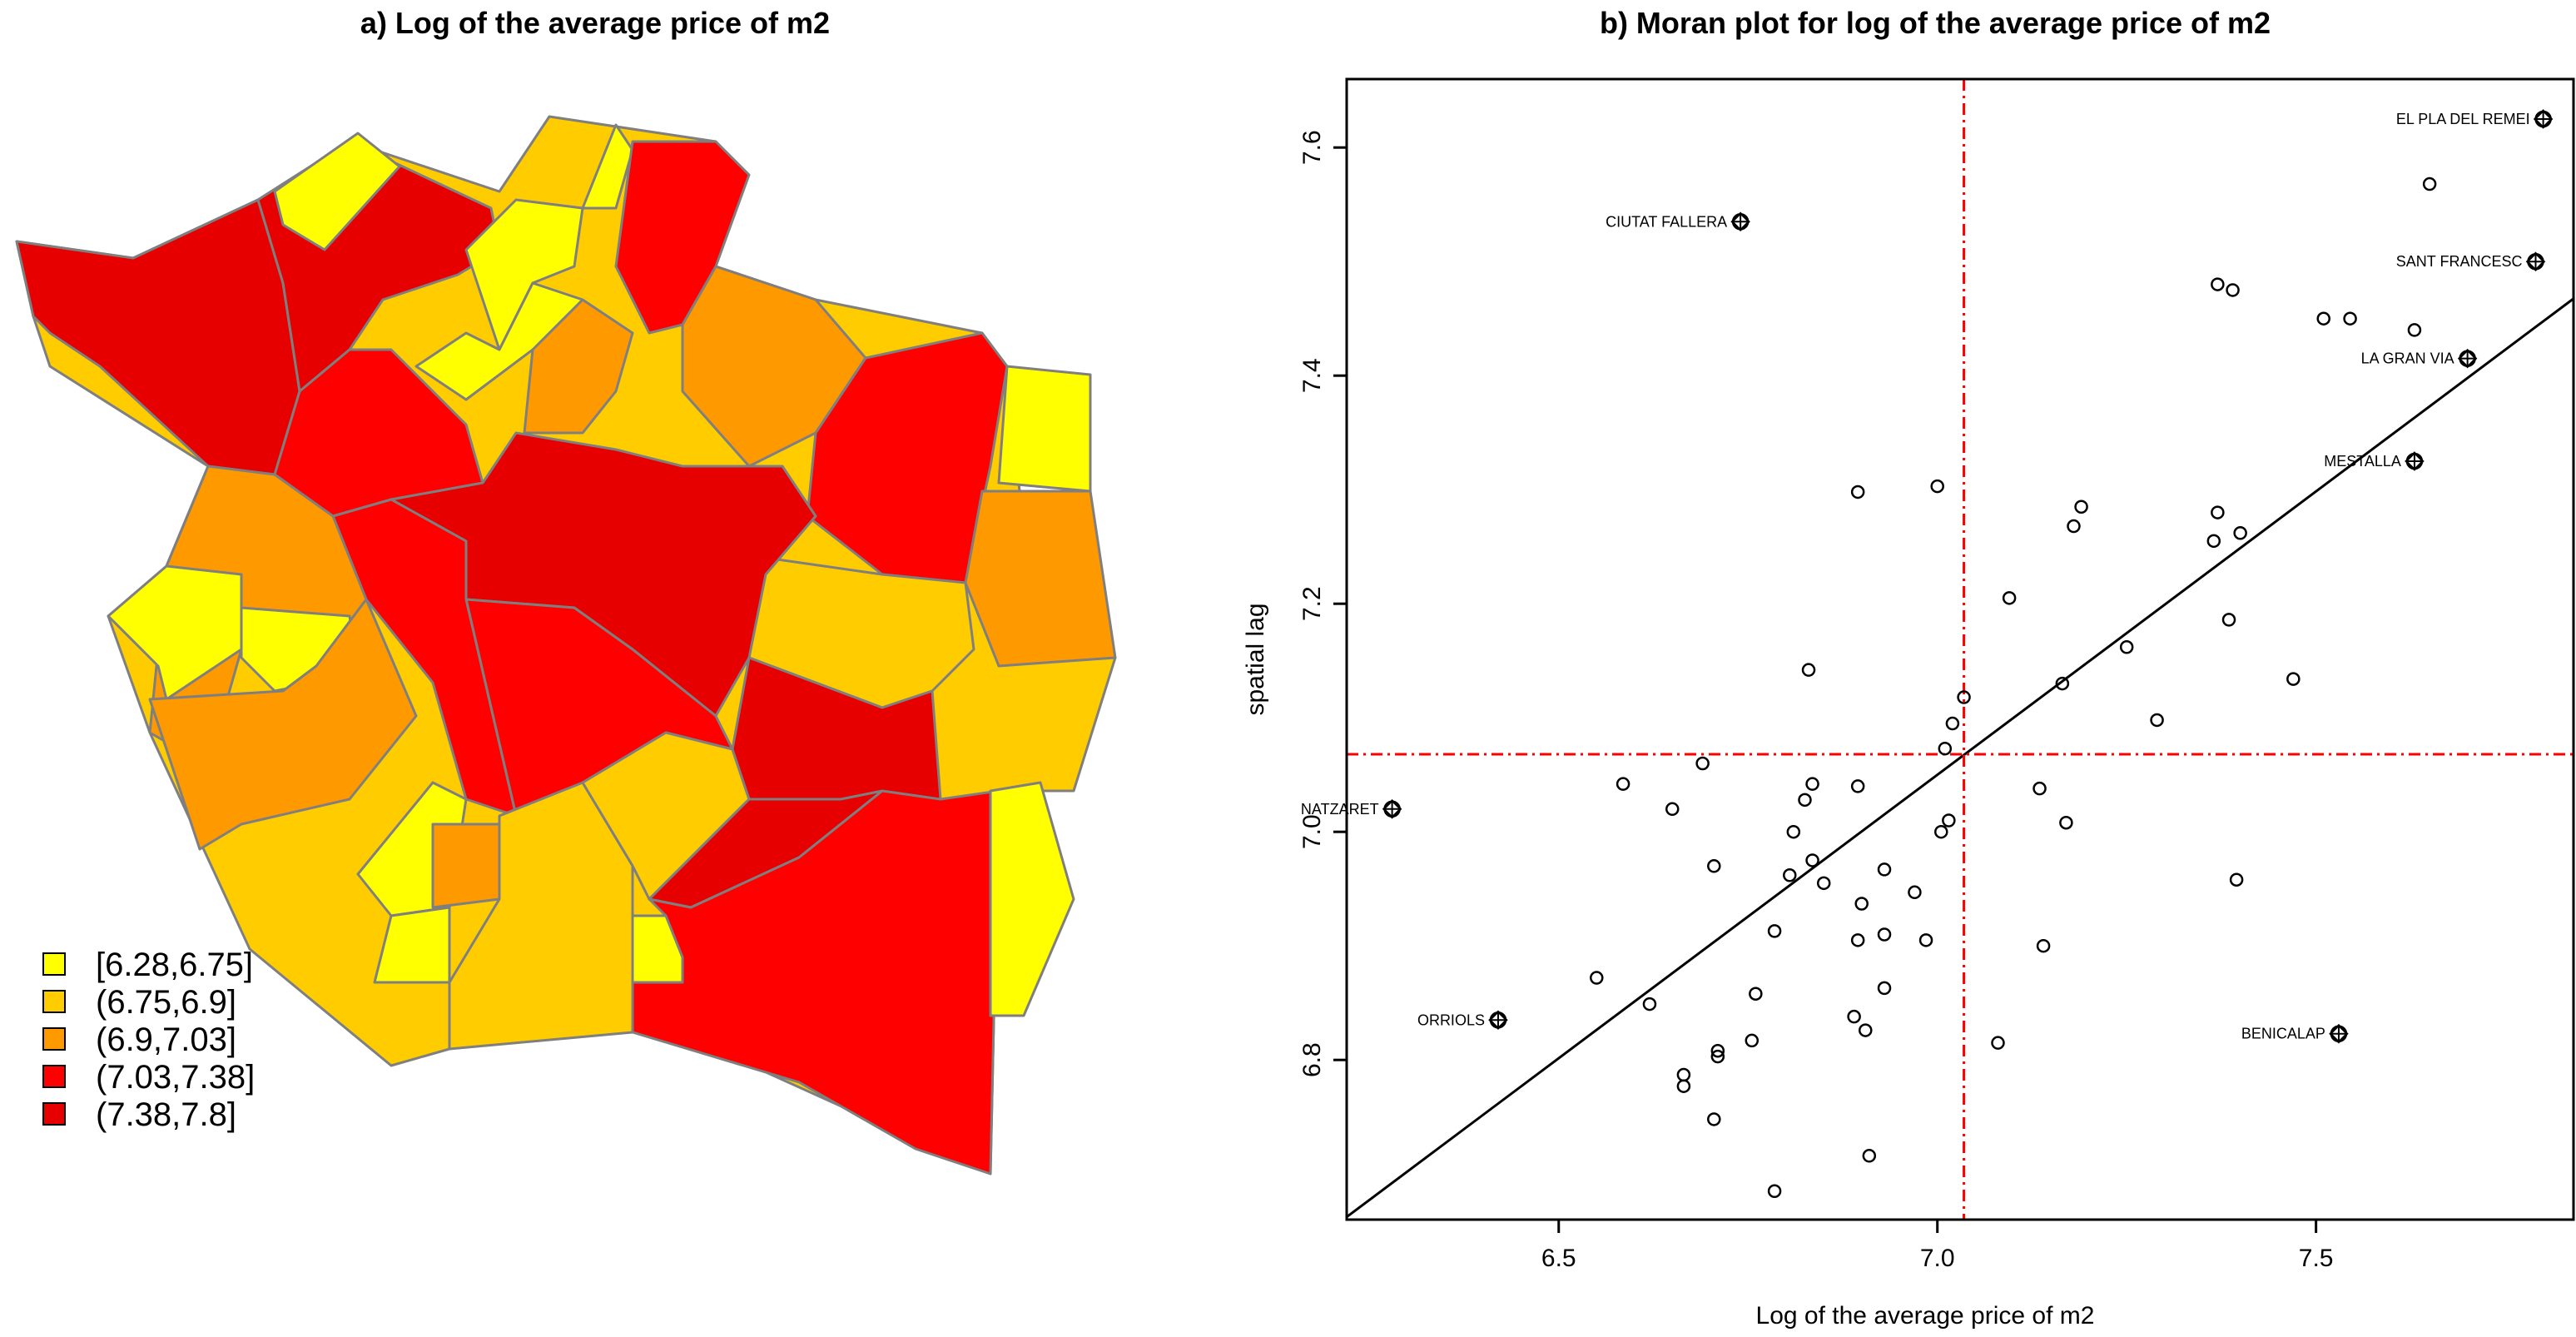 Image resolution: width=2576 pixels, height=1337 pixels. Describe the element at coordinates (1312, 1059) in the screenshot. I see `y-tick-label: 6.8` at that location.